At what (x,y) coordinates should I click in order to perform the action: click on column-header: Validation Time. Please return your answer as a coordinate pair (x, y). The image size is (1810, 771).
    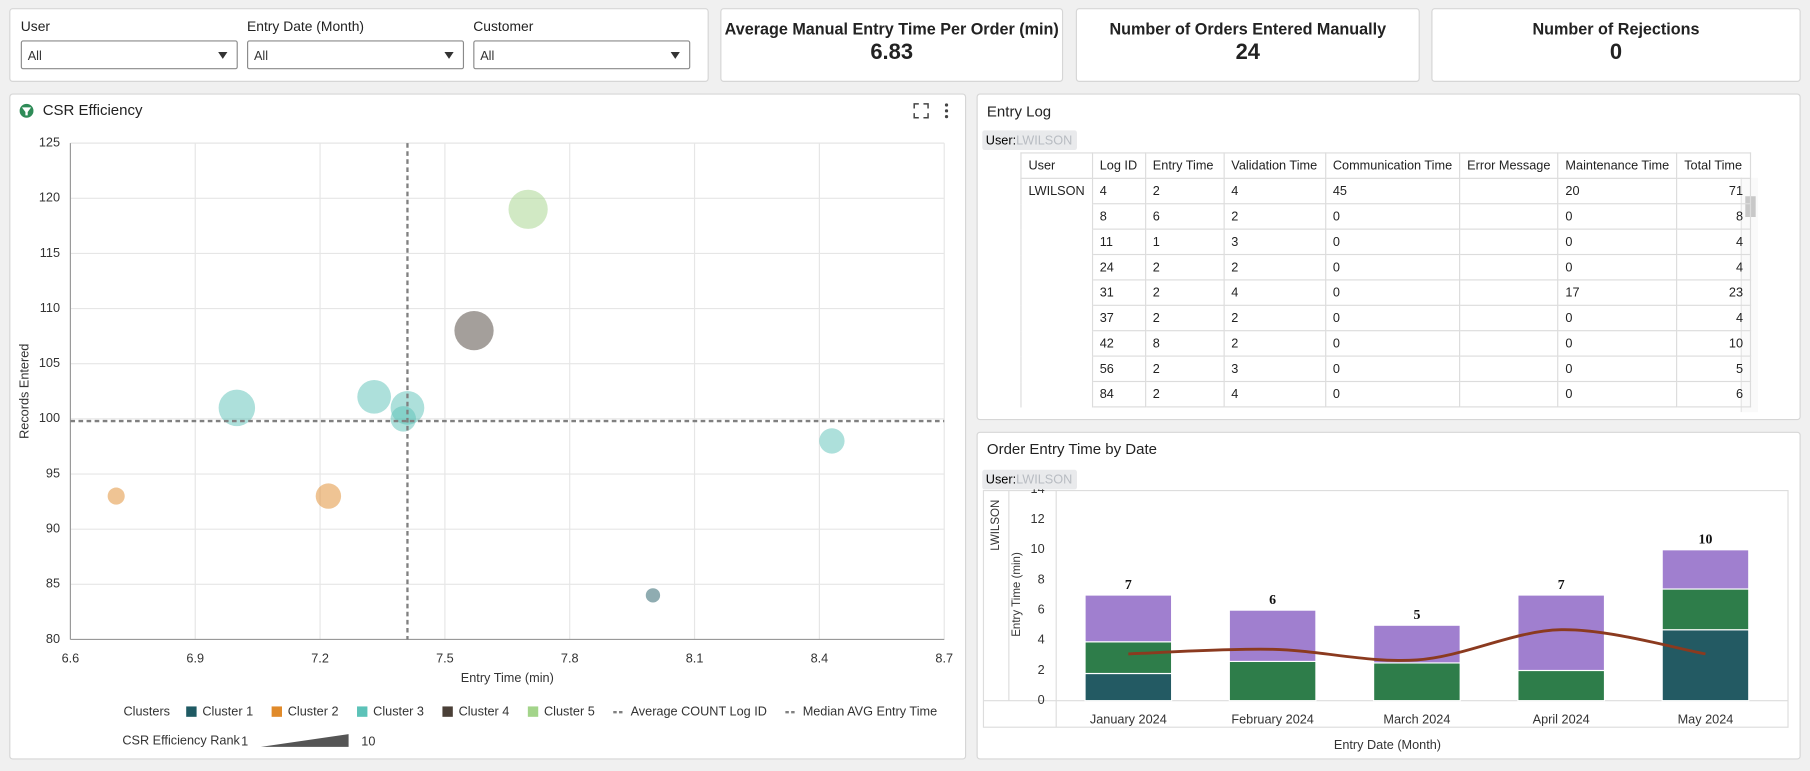
    Looking at the image, I should click on (1274, 165).